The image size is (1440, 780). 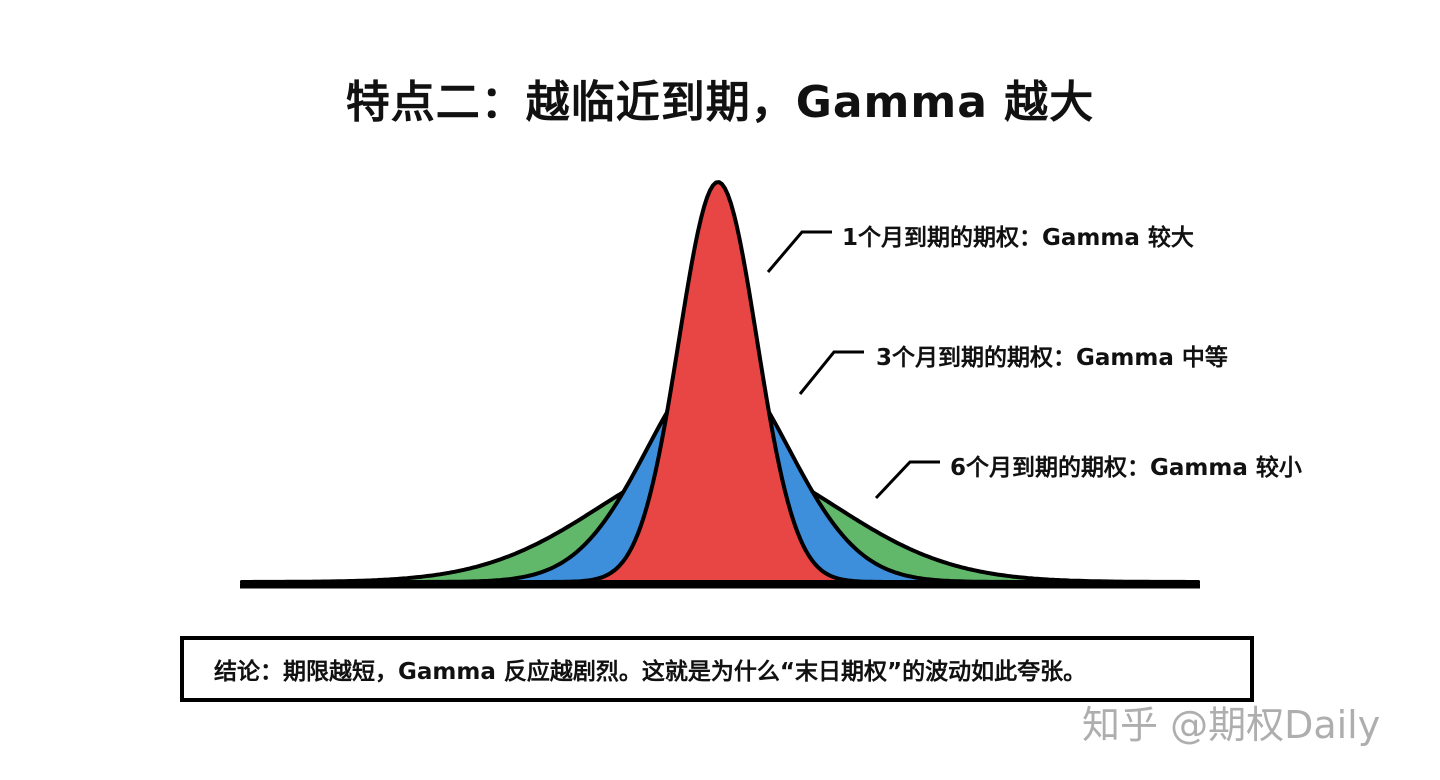 I want to click on page-title: 特点二：越临近到期，Gamma 越大, so click(x=720, y=102).